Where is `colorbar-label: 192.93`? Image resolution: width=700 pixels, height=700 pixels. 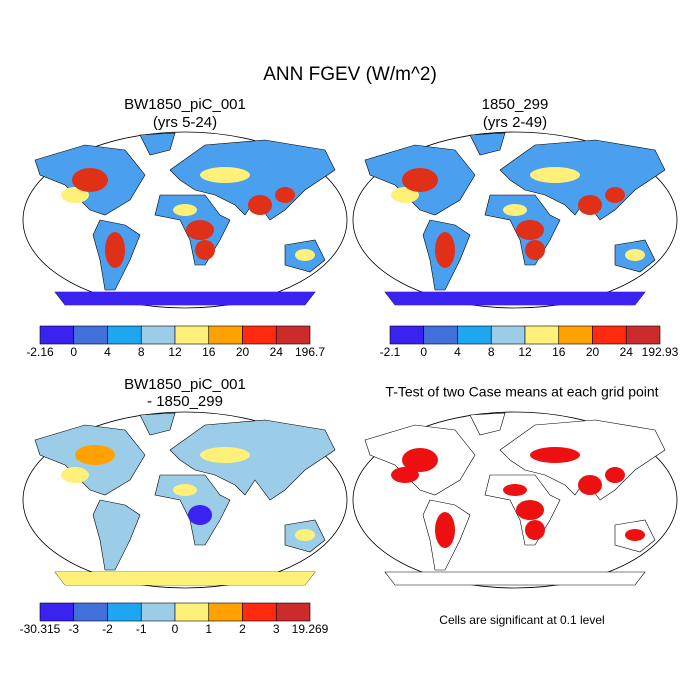
colorbar-label: 192.93 is located at coordinates (660, 352).